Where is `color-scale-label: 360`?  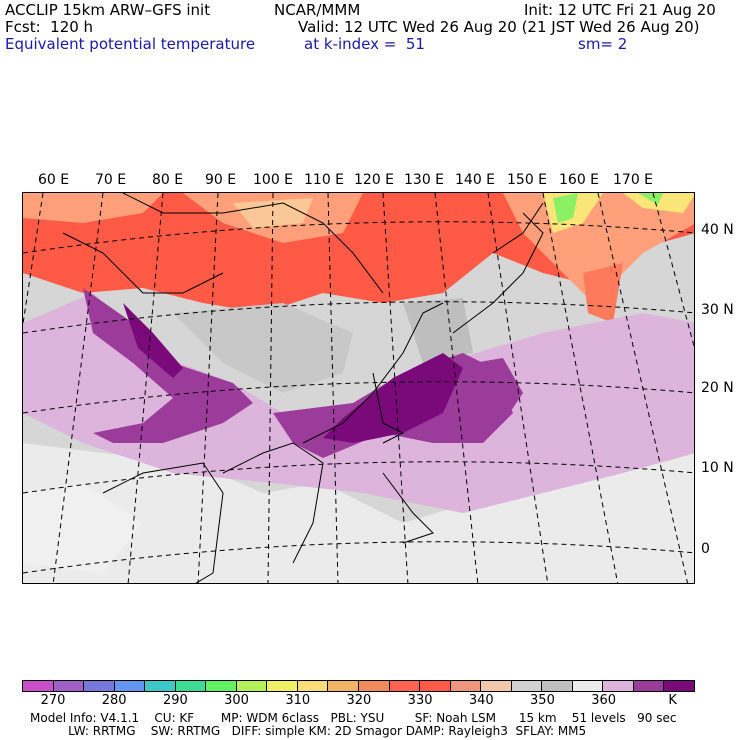
color-scale-label: 360 is located at coordinates (604, 700).